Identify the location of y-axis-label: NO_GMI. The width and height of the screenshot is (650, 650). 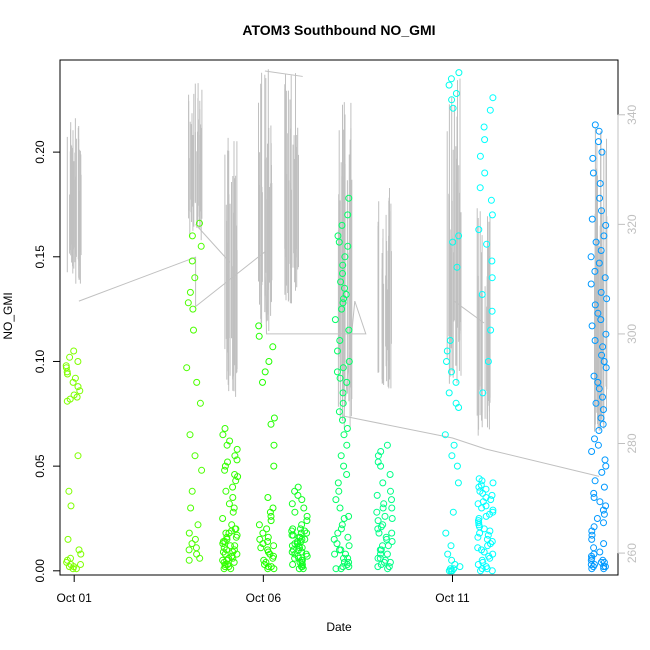
(8, 315).